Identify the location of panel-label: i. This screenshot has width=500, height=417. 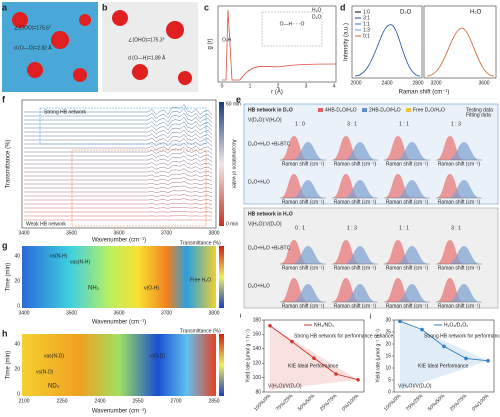
(241, 316).